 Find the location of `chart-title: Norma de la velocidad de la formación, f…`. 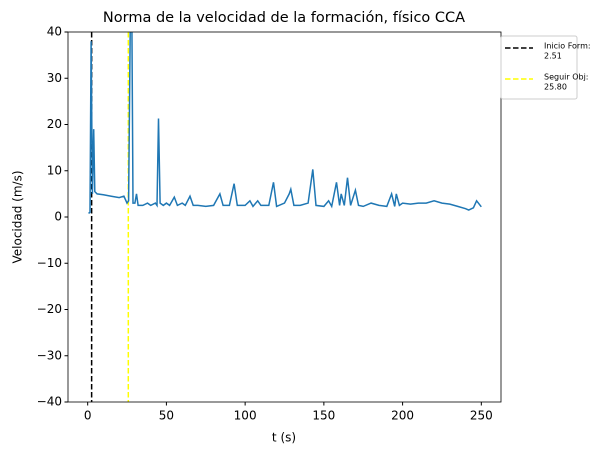

chart-title: Norma de la velocidad de la formación, f… is located at coordinates (284, 18).